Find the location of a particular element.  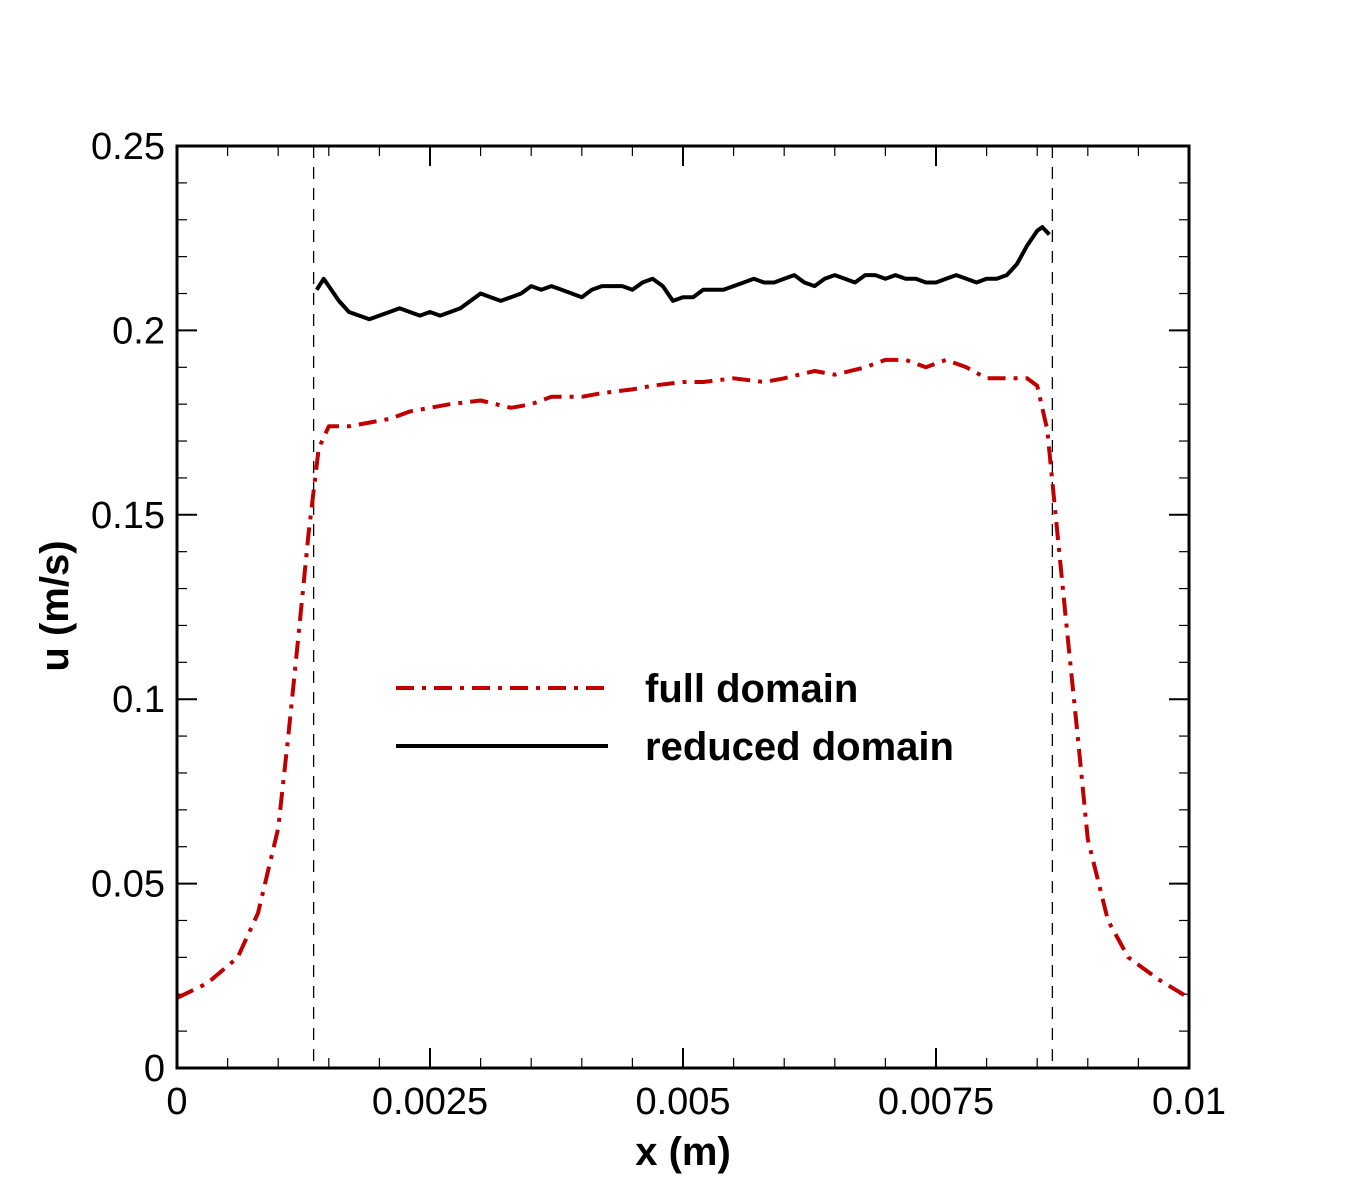

y-tick-label: 0.2 is located at coordinates (138, 331).